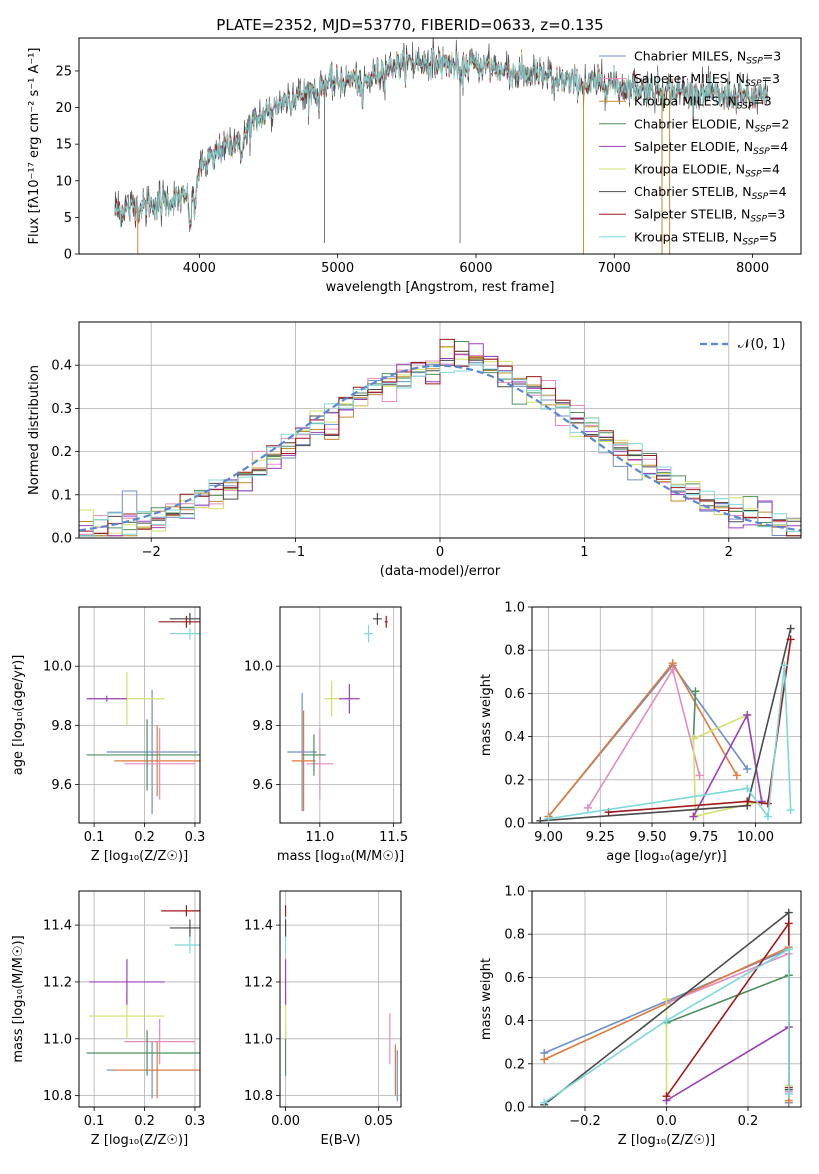 This screenshot has height=1174, width=819. What do you see at coordinates (34, 430) in the screenshot?
I see `y-axis-label: Normed distribution` at bounding box center [34, 430].